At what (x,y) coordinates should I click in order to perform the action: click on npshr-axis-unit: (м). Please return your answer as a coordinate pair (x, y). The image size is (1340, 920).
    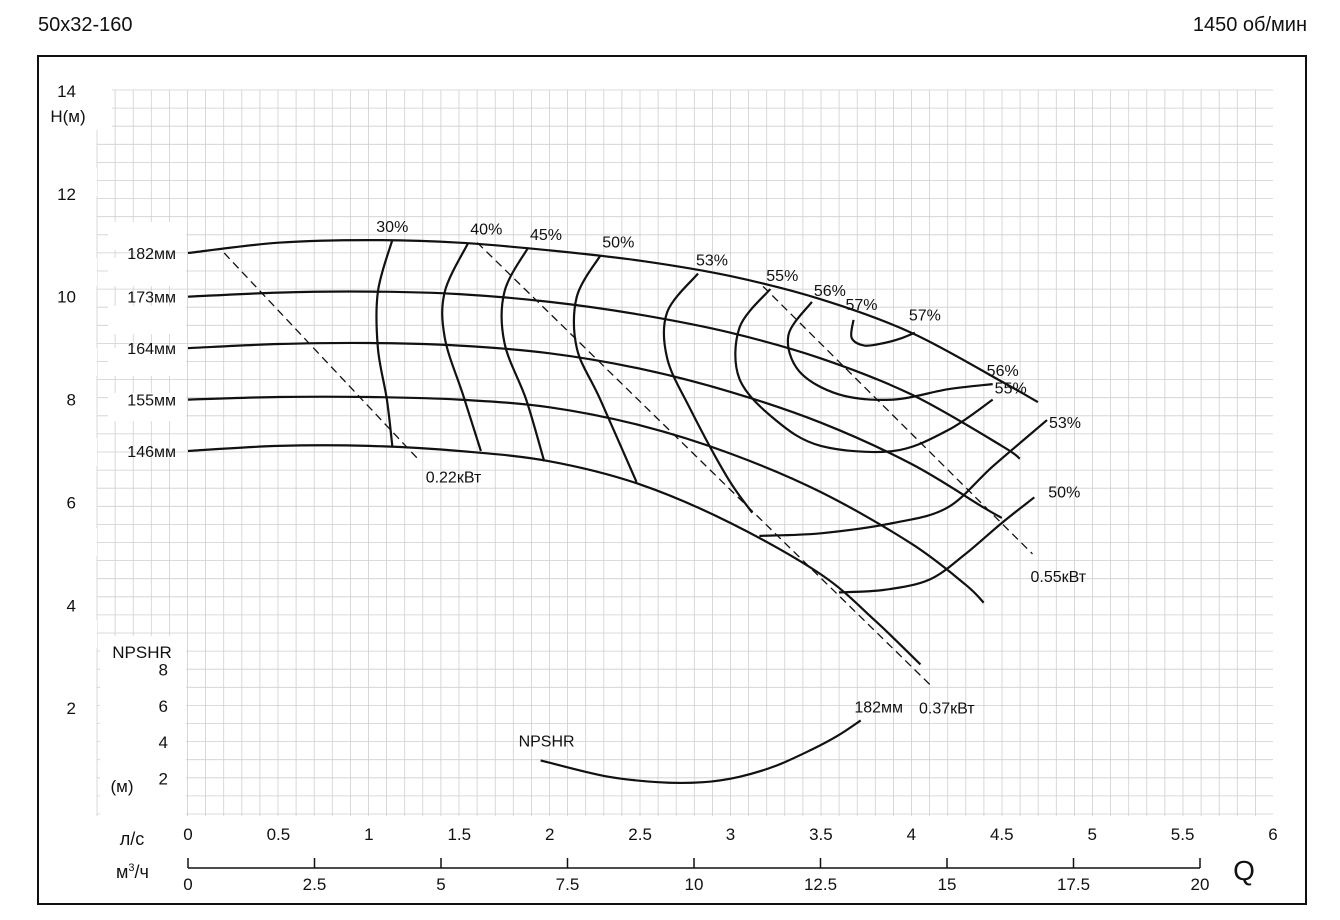
    Looking at the image, I should click on (121, 786).